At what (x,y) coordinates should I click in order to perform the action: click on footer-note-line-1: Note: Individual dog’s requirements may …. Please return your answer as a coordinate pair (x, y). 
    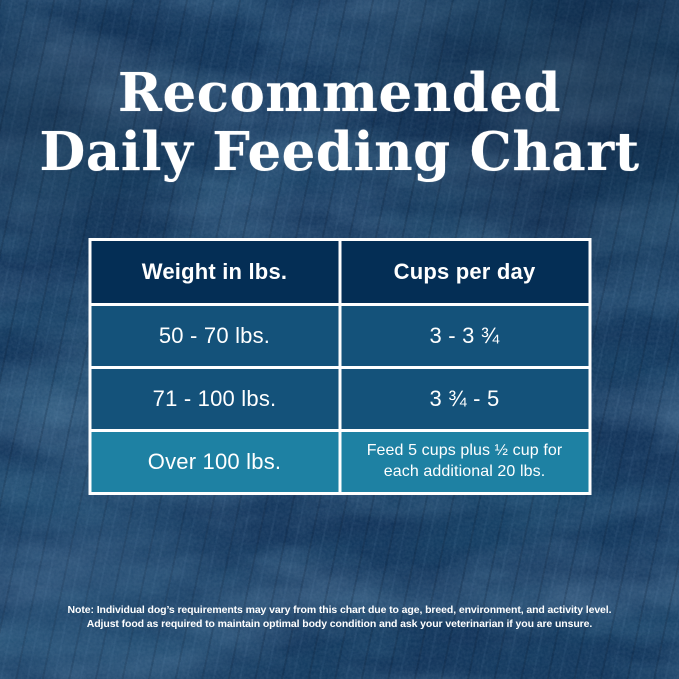
    Looking at the image, I should click on (339, 610).